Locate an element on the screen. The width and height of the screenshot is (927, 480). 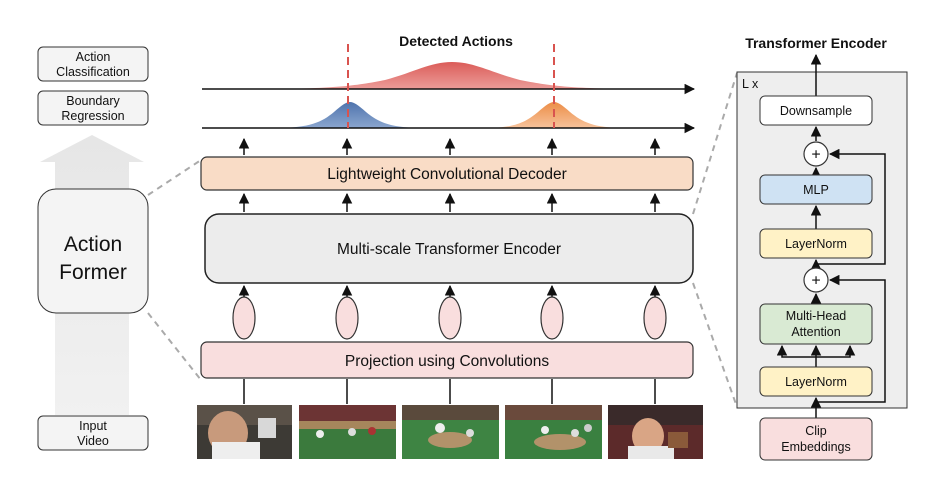
top-residual-plus: + is located at coordinates (815, 155).